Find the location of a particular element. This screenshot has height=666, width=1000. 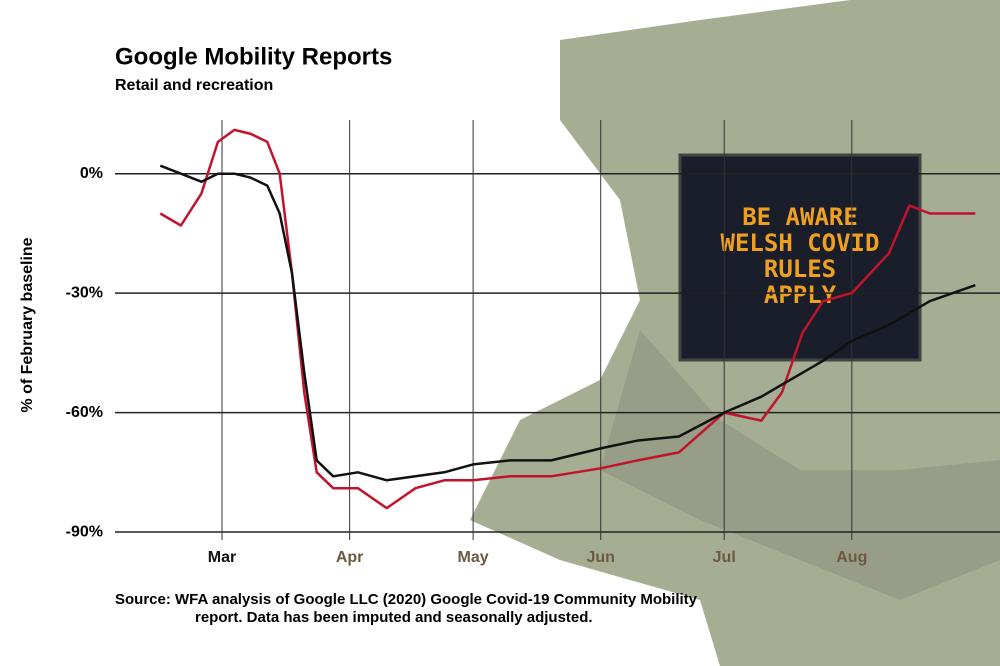

x-tick-label: Apr is located at coordinates (350, 557).